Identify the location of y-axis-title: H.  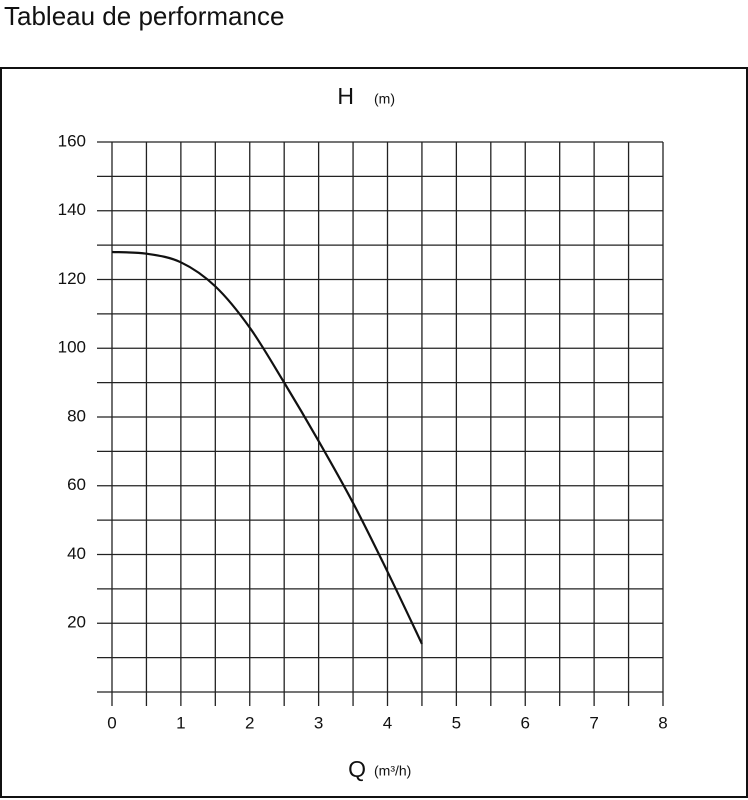
(345, 96).